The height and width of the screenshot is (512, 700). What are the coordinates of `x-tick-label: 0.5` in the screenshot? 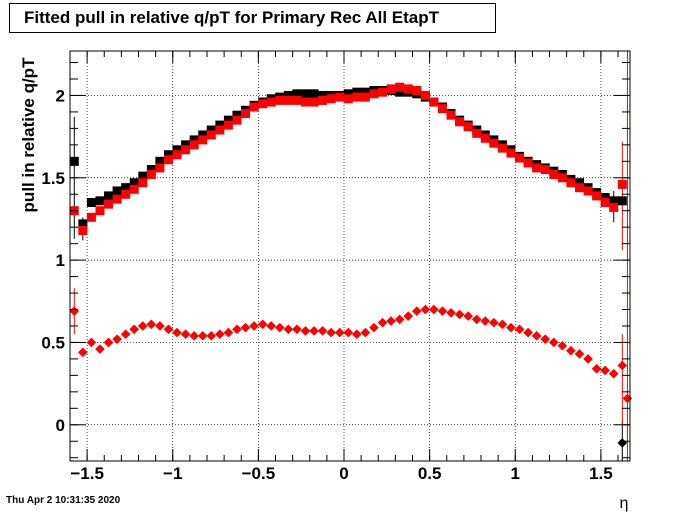 It's located at (430, 473).